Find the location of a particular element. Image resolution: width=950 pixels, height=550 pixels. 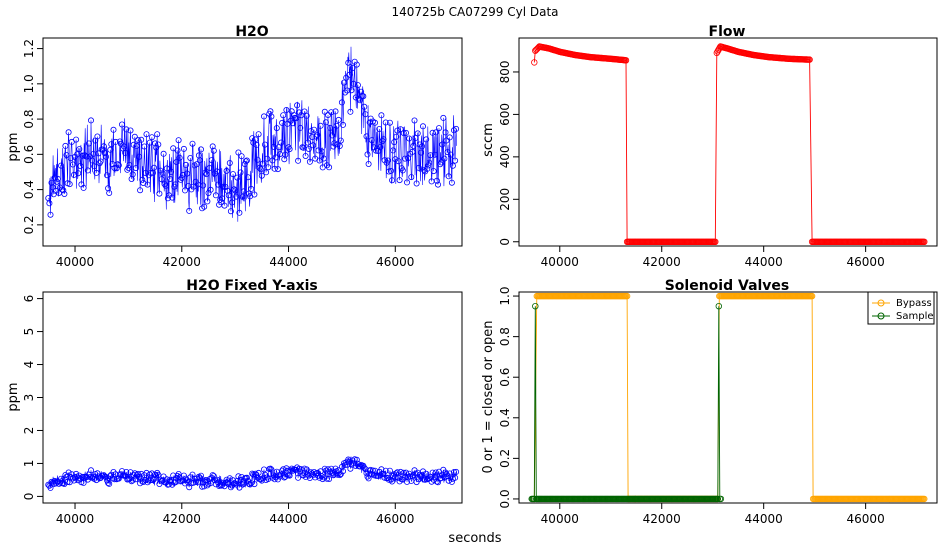

h2o-fixed-title: H2O Fixed Y-axis is located at coordinates (252, 286).